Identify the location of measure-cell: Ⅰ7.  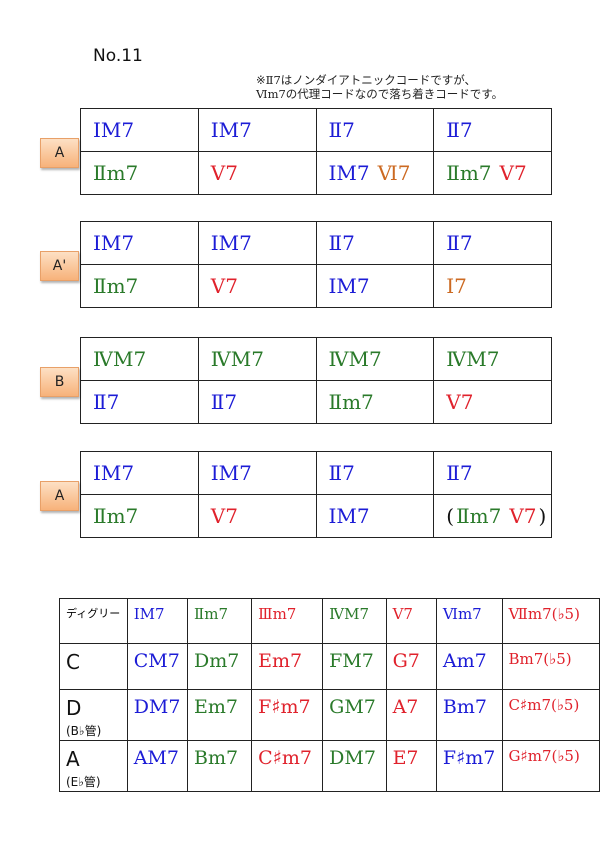
(492, 286).